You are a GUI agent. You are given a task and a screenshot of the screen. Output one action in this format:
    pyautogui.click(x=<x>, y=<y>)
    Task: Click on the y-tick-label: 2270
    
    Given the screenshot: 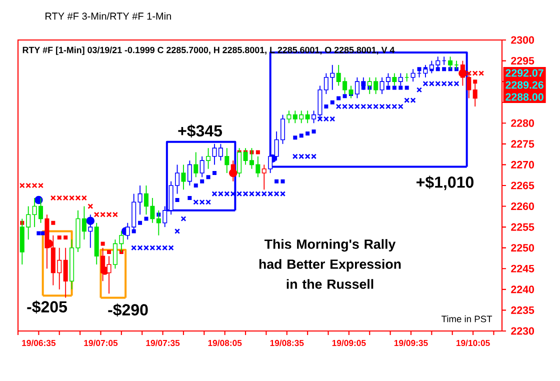 What is the action you would take?
    pyautogui.click(x=522, y=164)
    